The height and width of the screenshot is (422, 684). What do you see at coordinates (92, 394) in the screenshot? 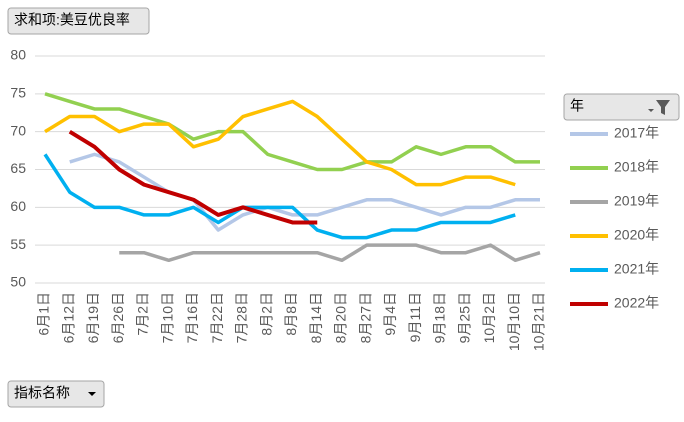
I see `dropdown-icon` at bounding box center [92, 394].